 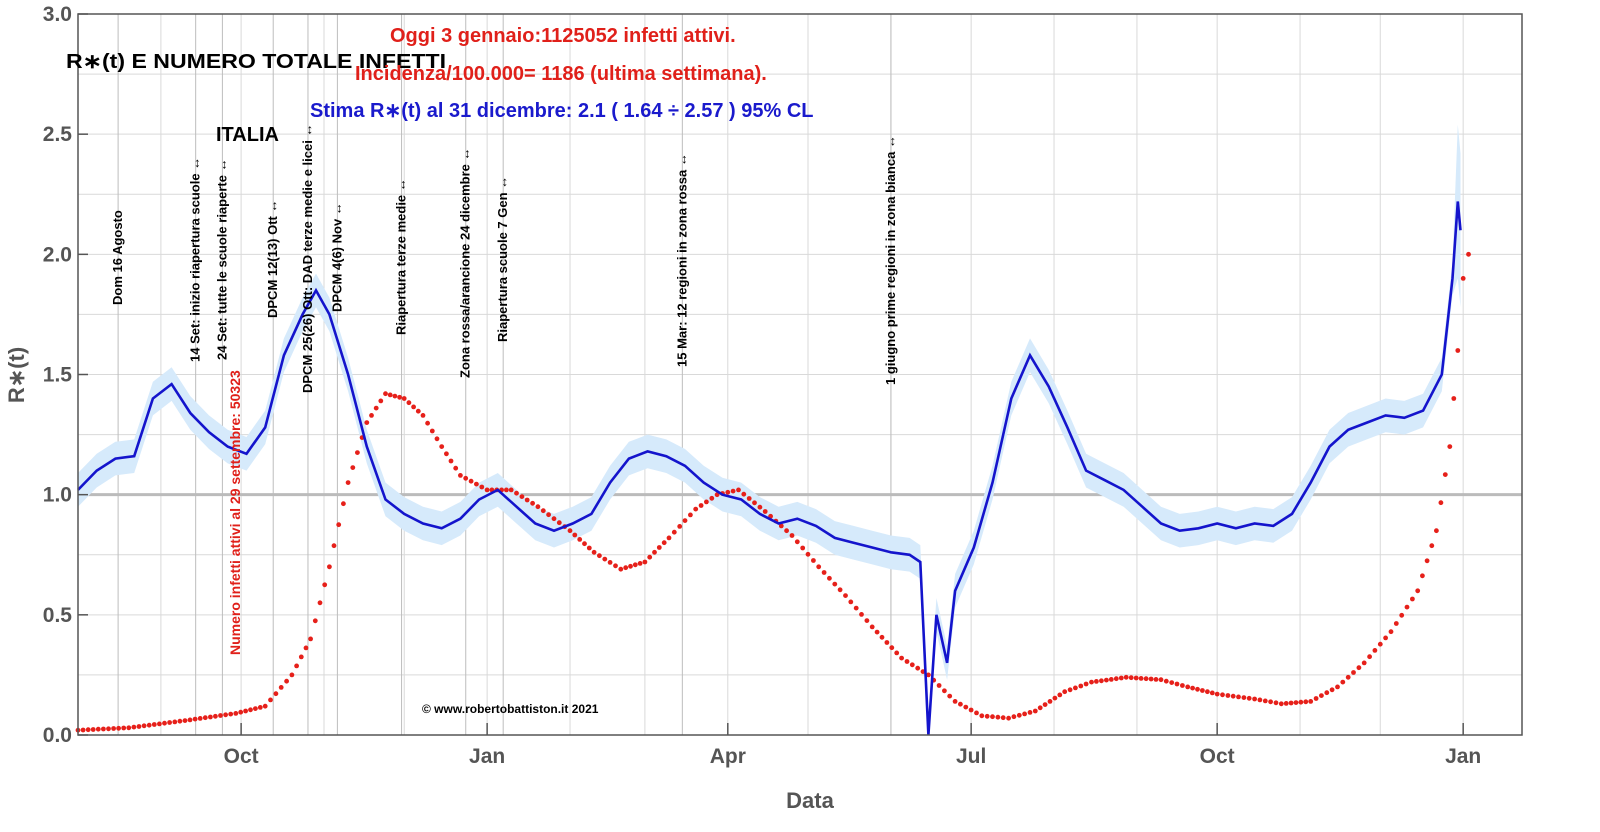 I want to click on x-tick-label: Jan, so click(x=1463, y=756).